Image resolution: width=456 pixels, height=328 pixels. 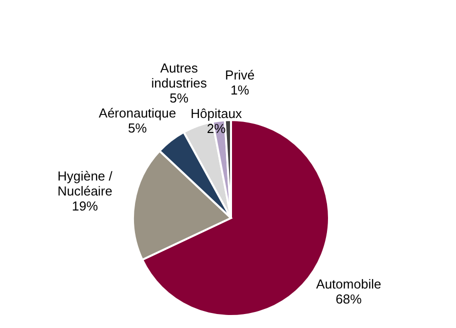 I want to click on slice-label: Automobile, so click(x=349, y=283).